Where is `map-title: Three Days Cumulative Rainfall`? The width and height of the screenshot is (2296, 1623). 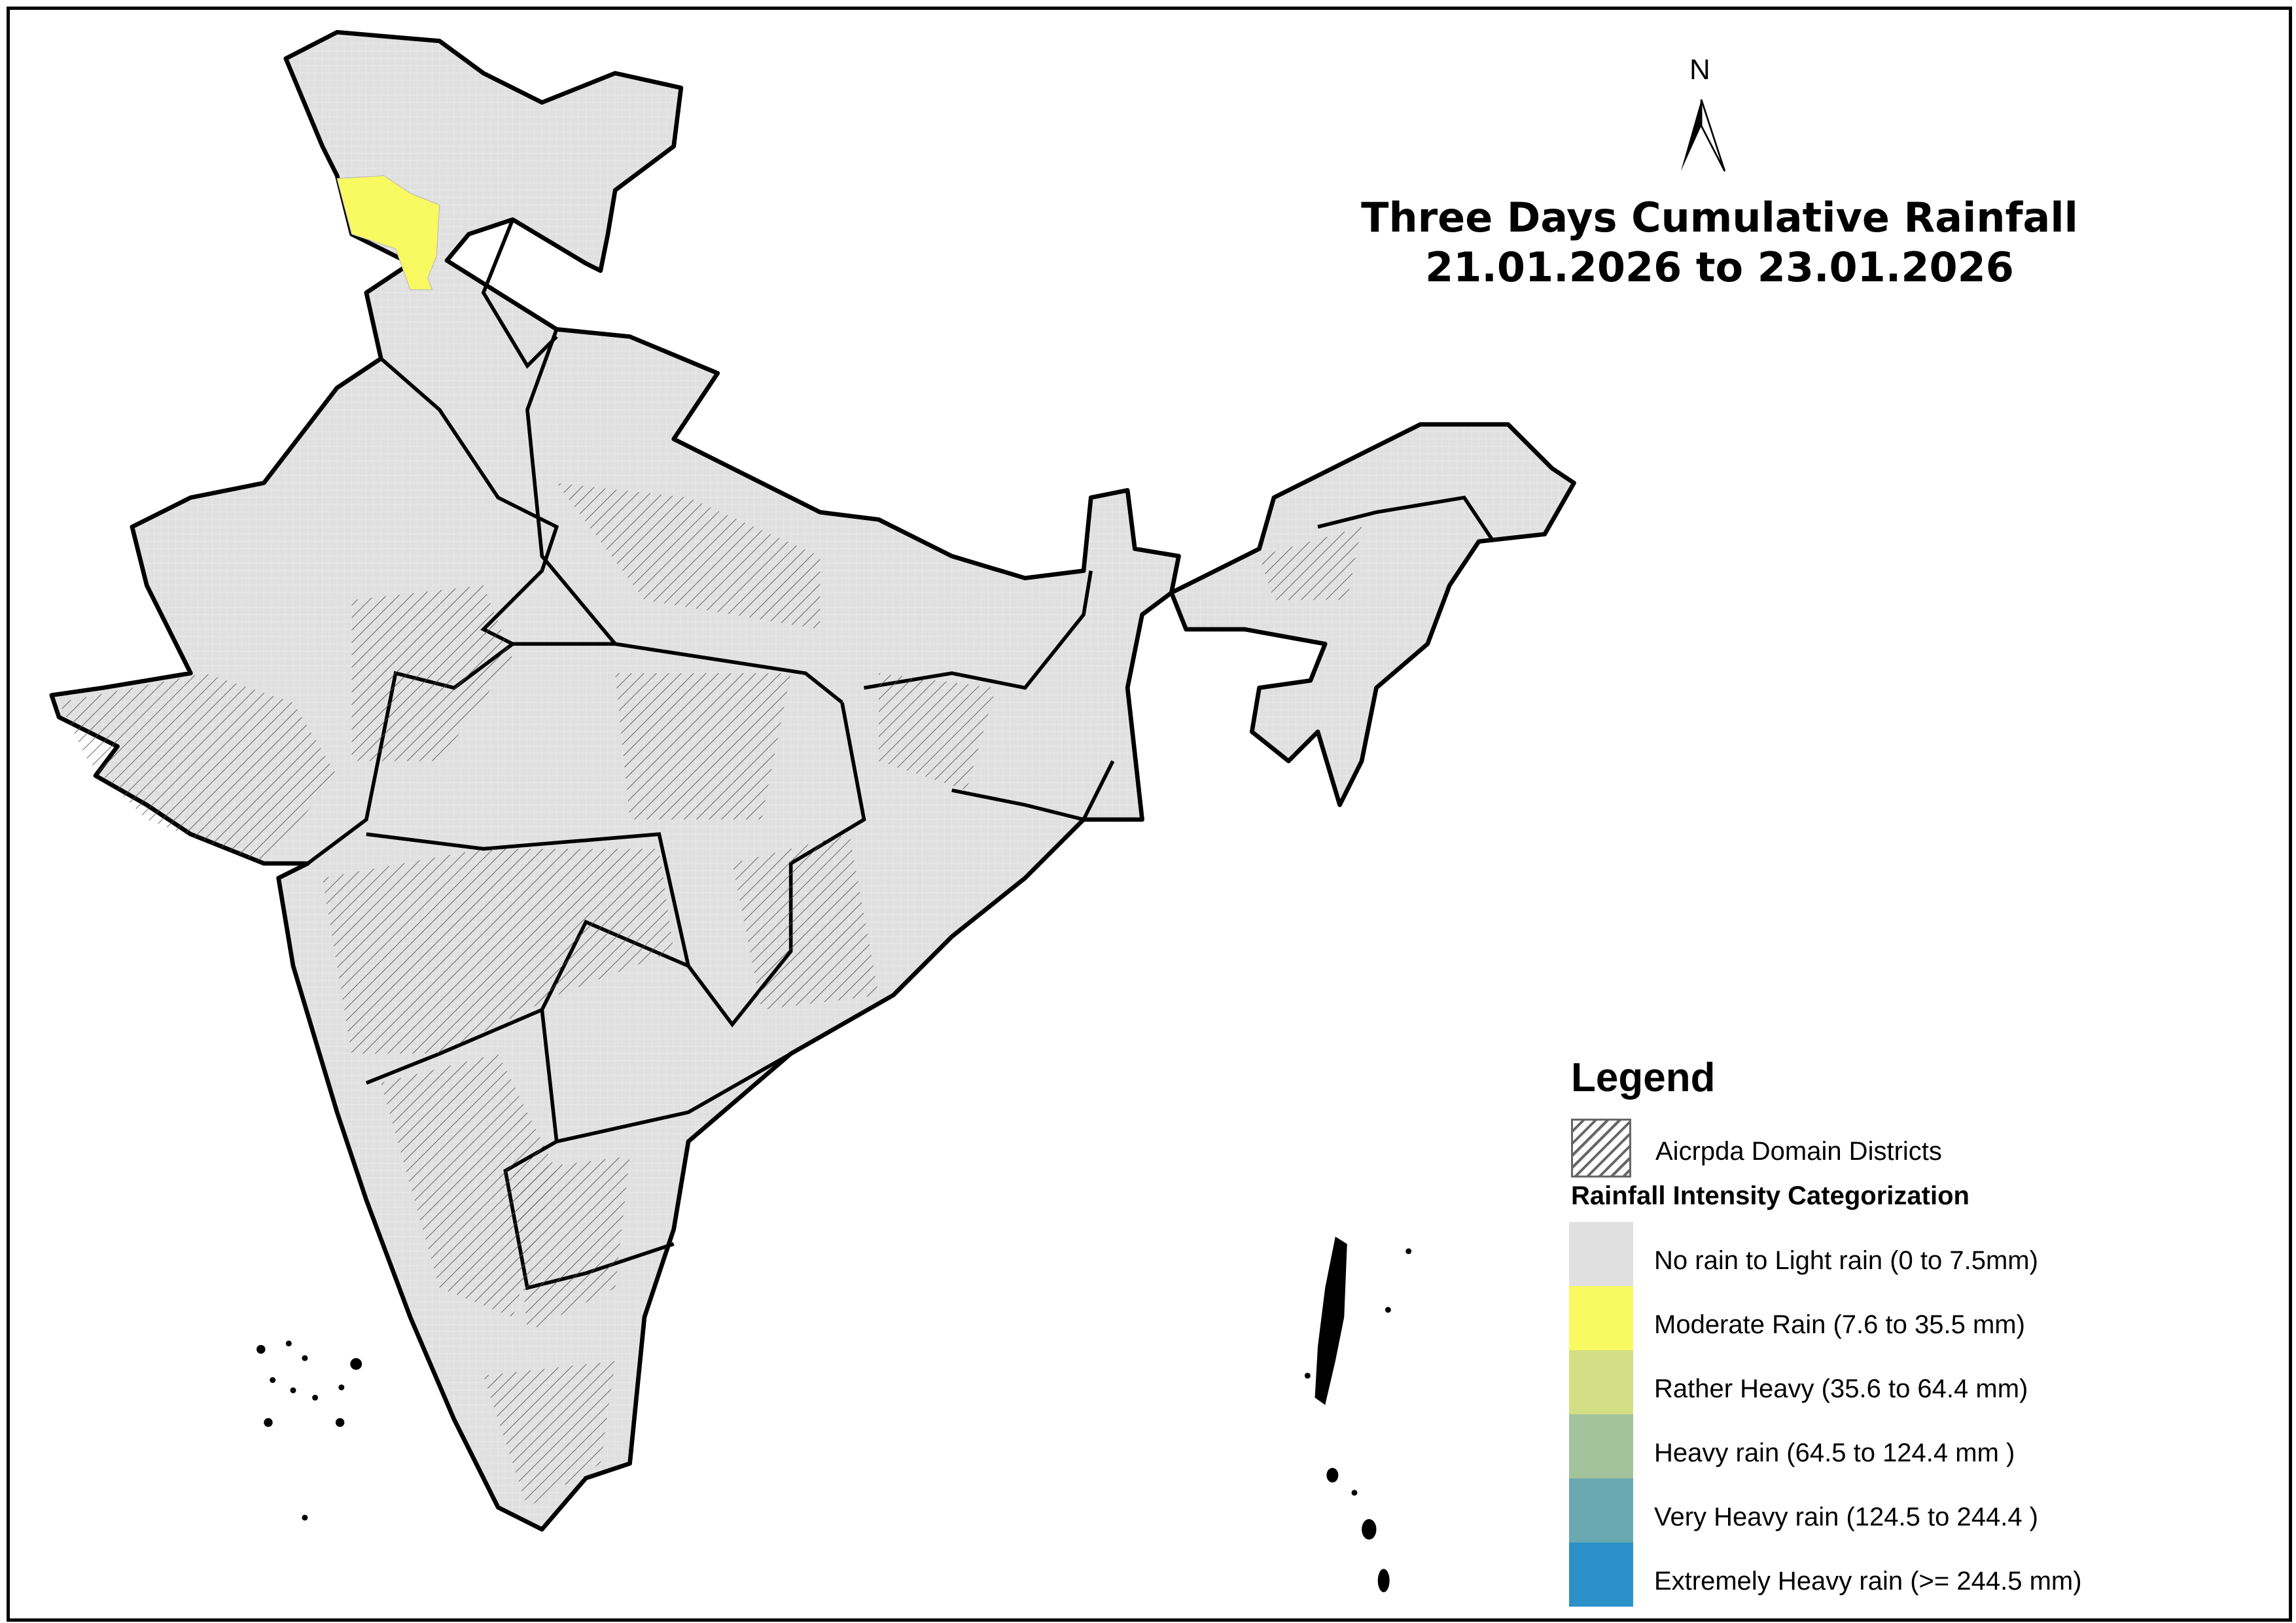
map-title: Three Days Cumulative Rainfall is located at coordinates (1719, 218).